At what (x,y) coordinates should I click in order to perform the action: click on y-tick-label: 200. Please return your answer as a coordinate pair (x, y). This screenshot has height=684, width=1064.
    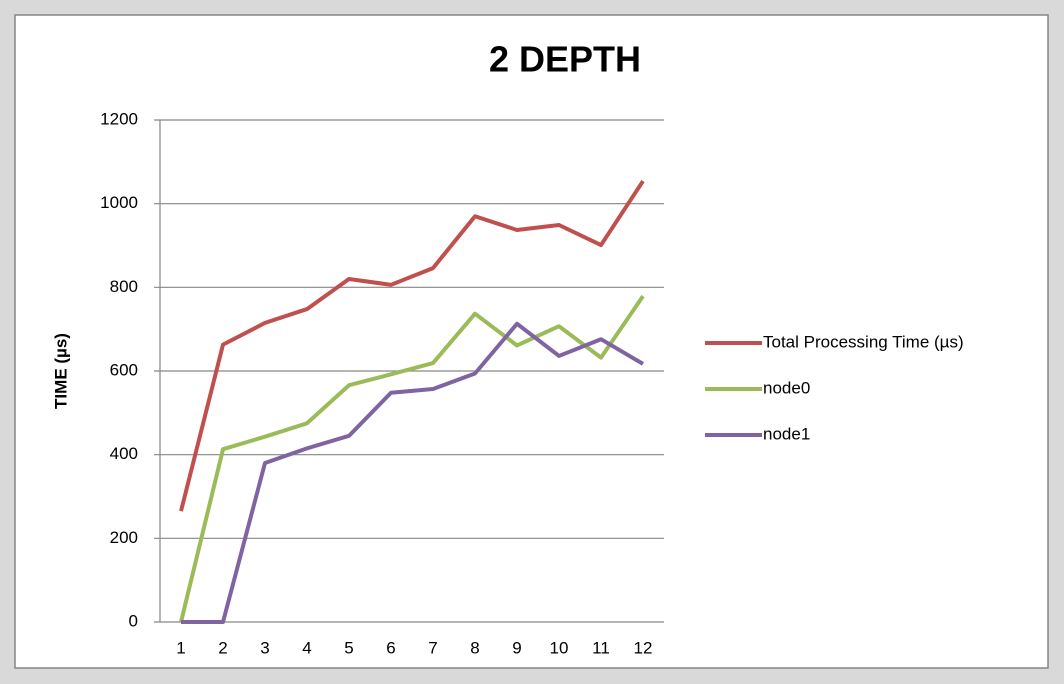
    Looking at the image, I should click on (124, 537).